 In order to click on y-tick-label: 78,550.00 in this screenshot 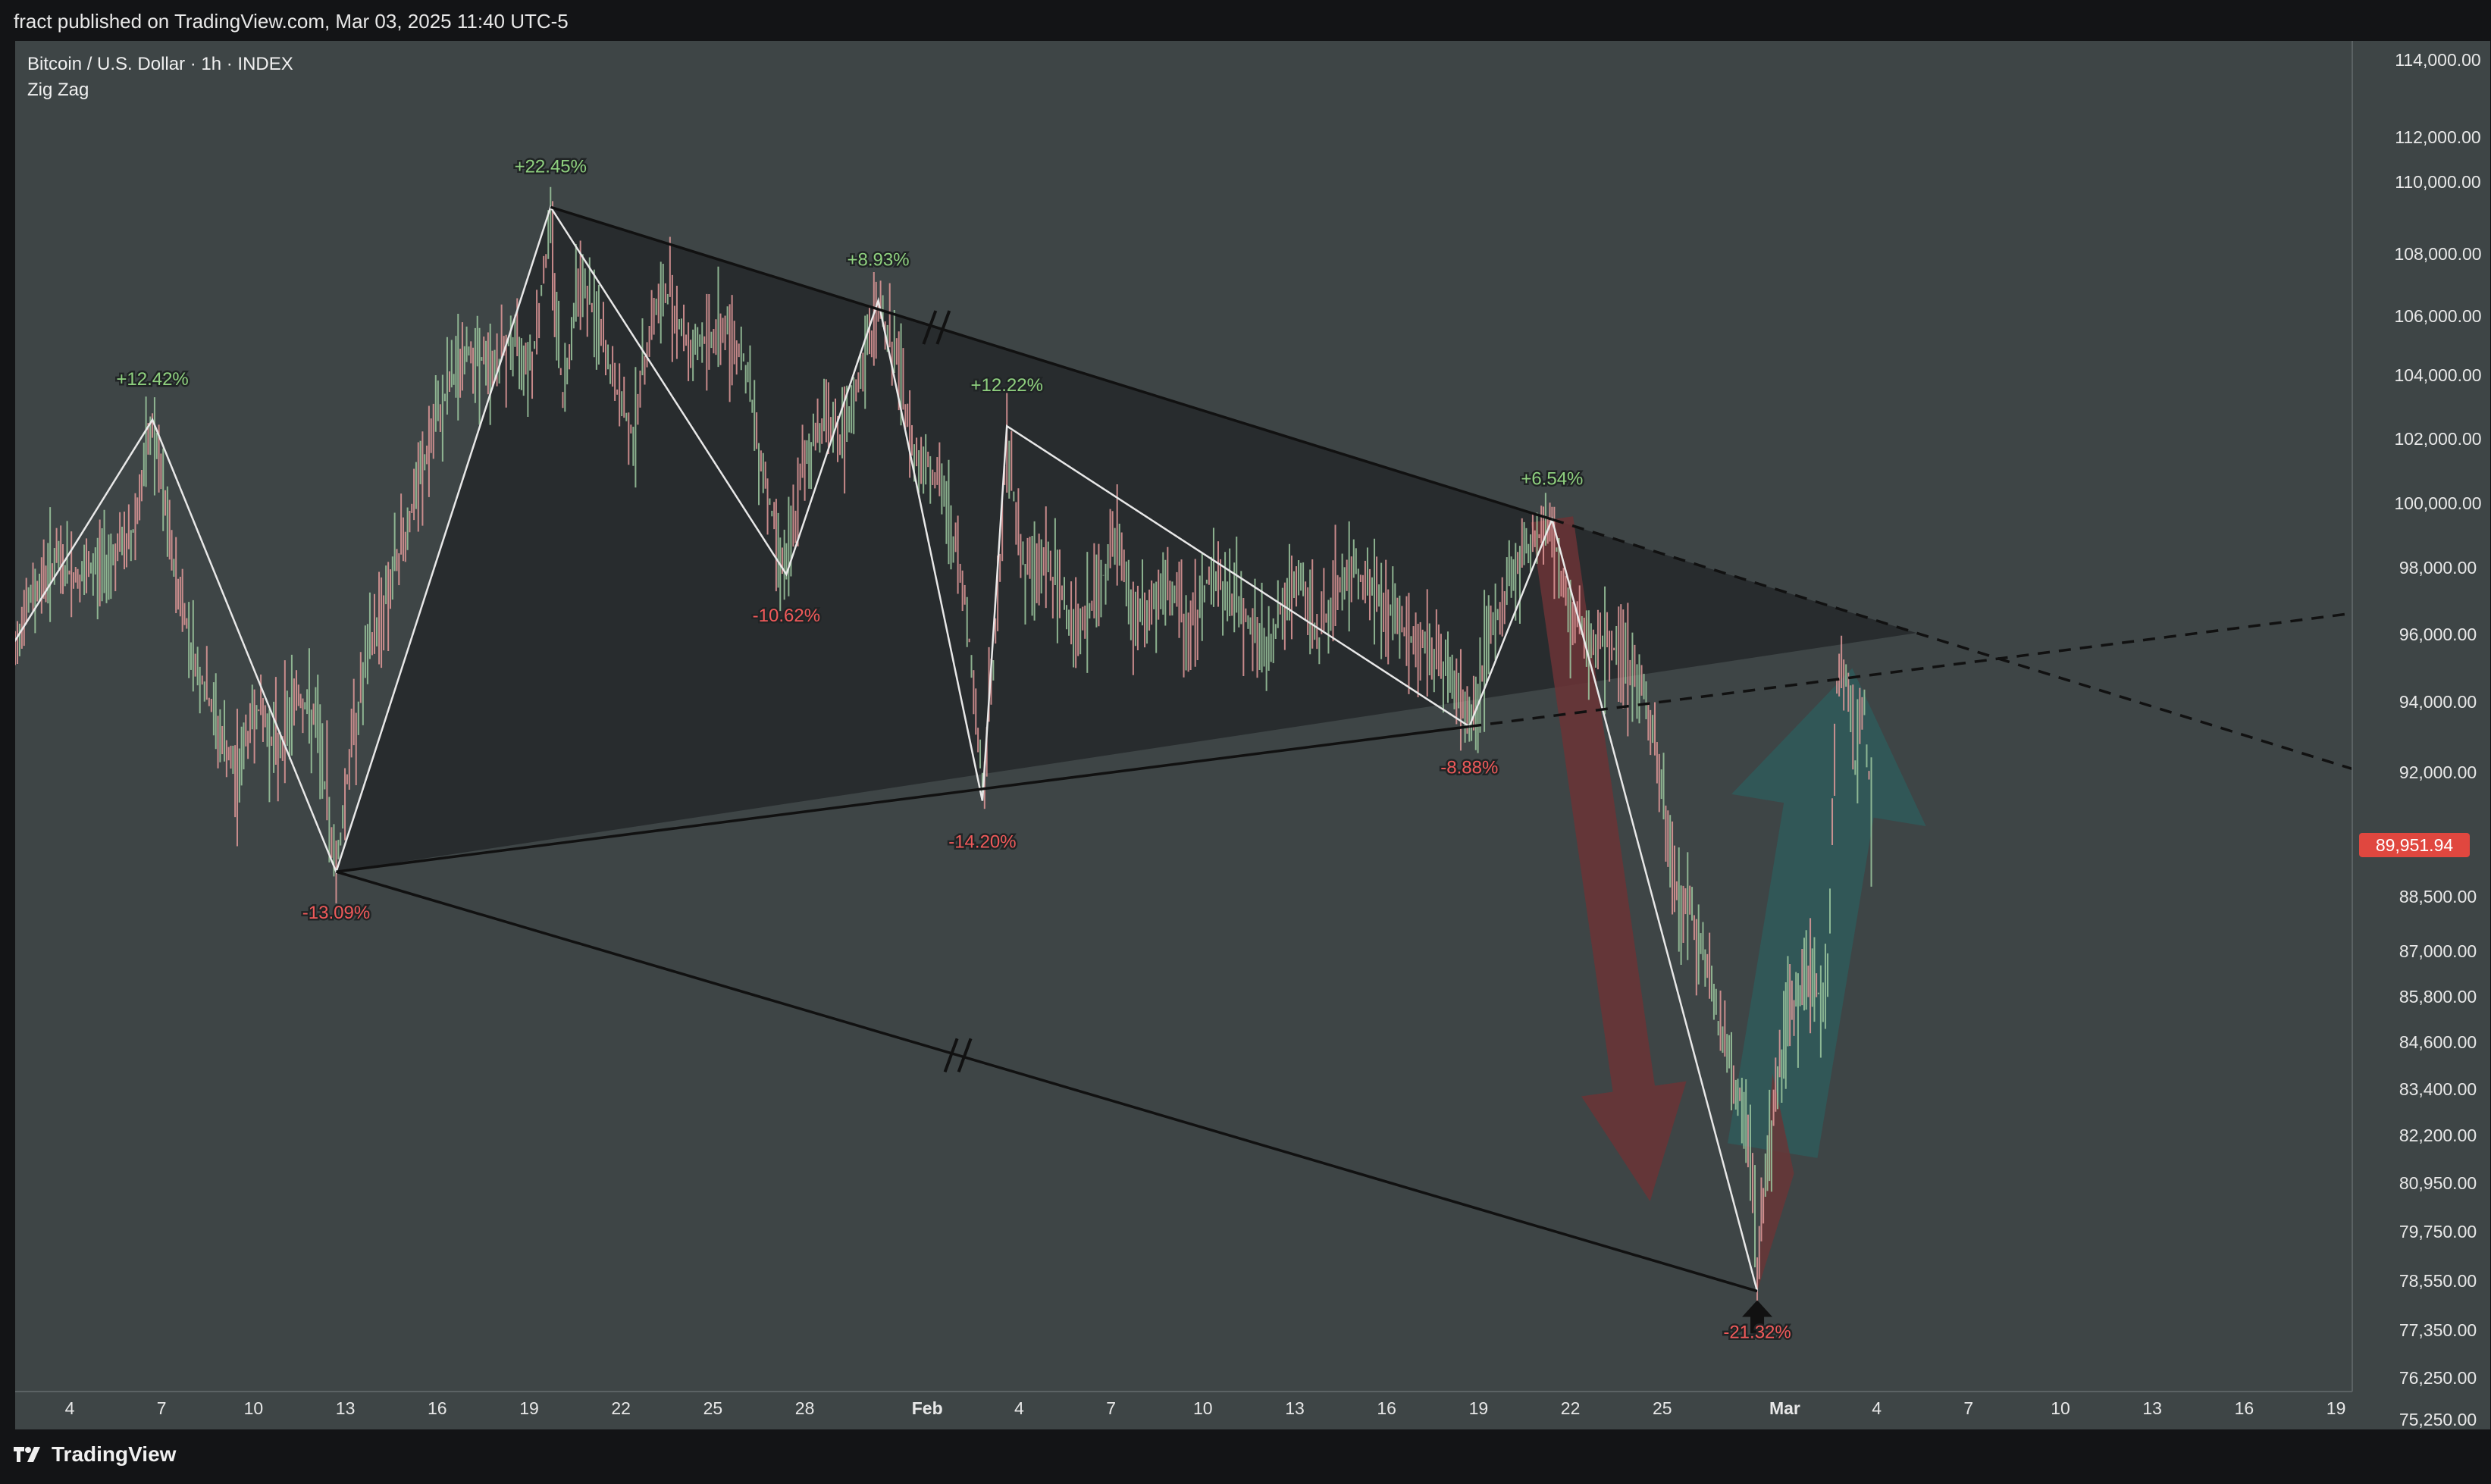, I will do `click(2438, 1281)`.